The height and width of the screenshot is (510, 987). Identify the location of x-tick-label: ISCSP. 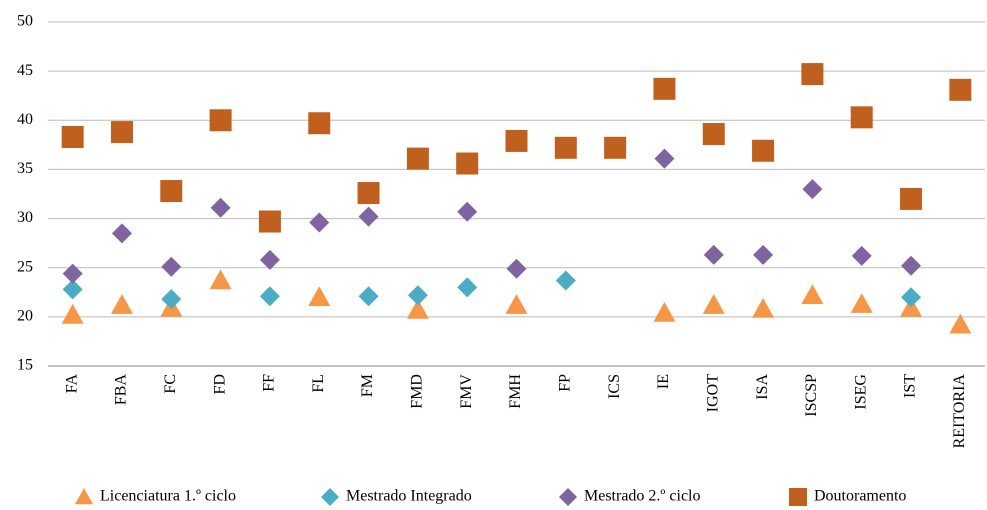
(811, 395).